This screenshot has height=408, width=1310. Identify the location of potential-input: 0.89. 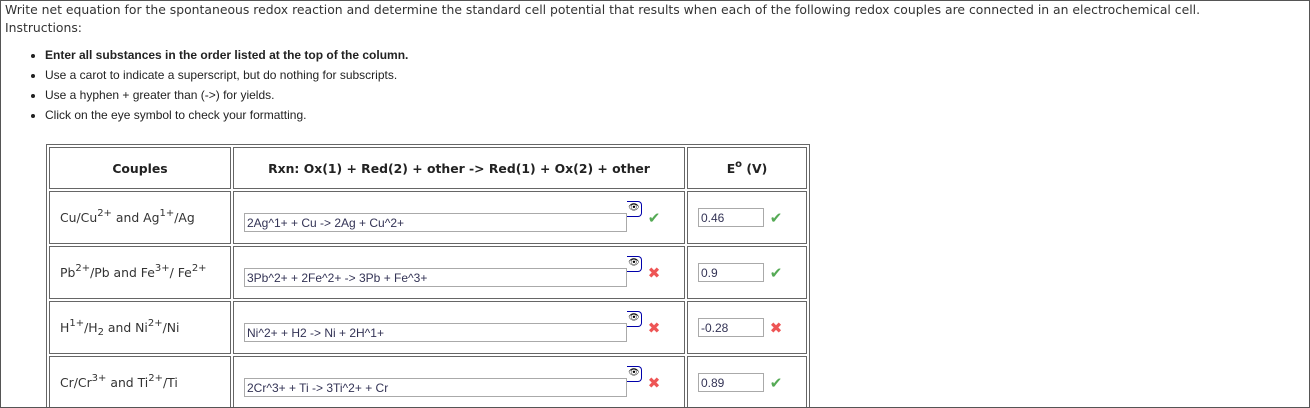
(731, 382).